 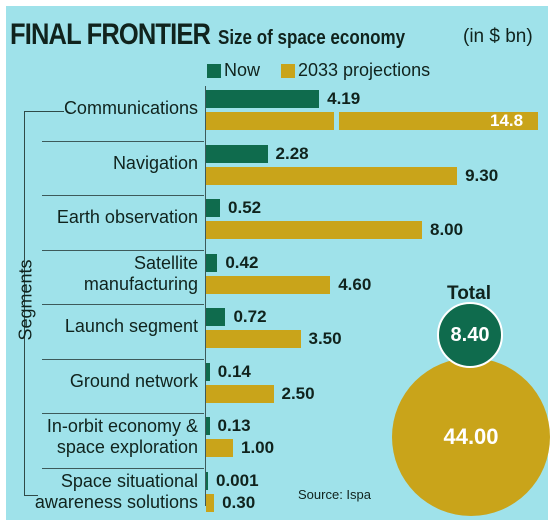 What do you see at coordinates (116, 501) in the screenshot?
I see `category-label-line: awareness solutions` at bounding box center [116, 501].